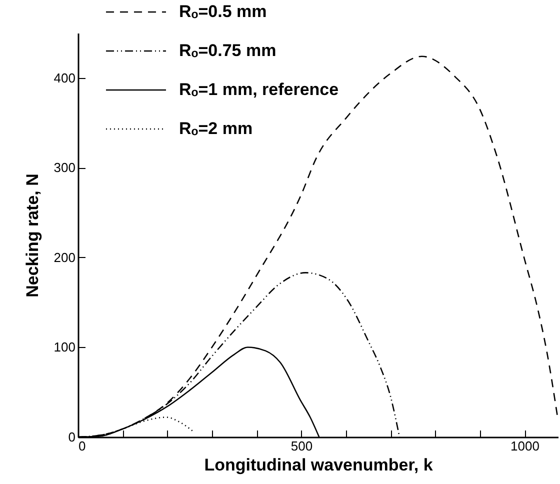 The height and width of the screenshot is (484, 560). Describe the element at coordinates (65, 78) in the screenshot. I see `y-tick-label: 400` at that location.